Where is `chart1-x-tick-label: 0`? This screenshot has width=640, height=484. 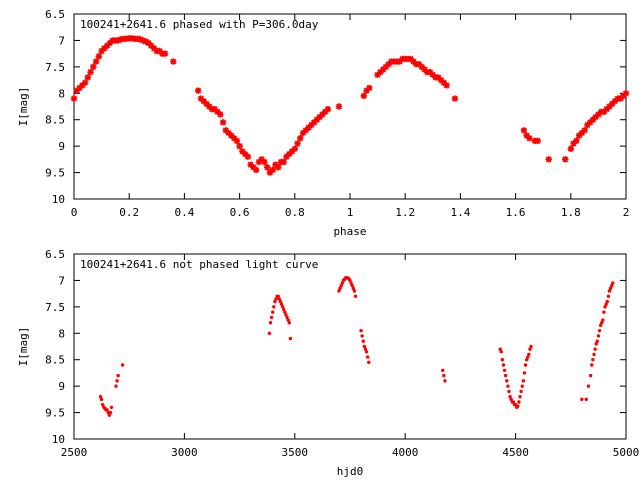
chart1-x-tick-label: 0 is located at coordinates (74, 212).